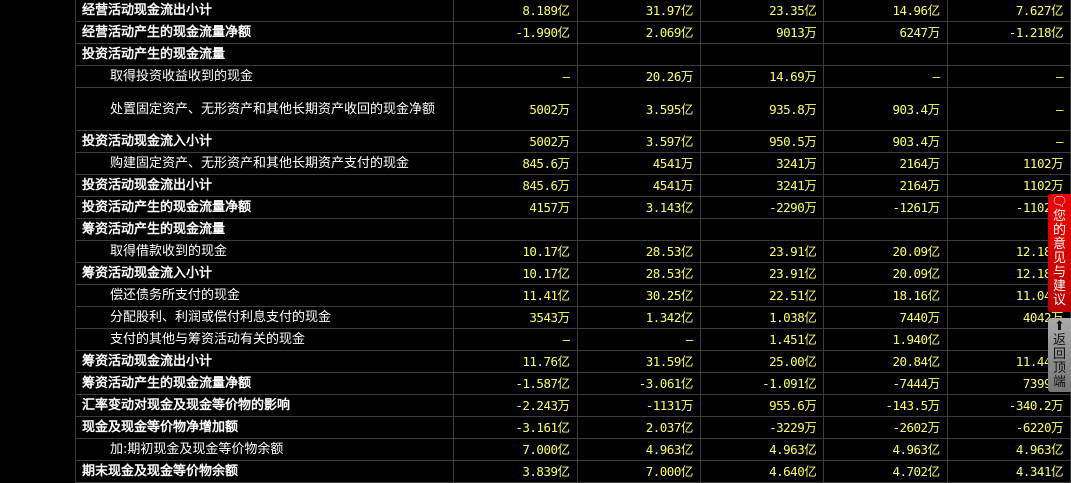 The width and height of the screenshot is (1071, 483). Describe the element at coordinates (1059, 230) in the screenshot. I see `feedback-char: 的` at that location.